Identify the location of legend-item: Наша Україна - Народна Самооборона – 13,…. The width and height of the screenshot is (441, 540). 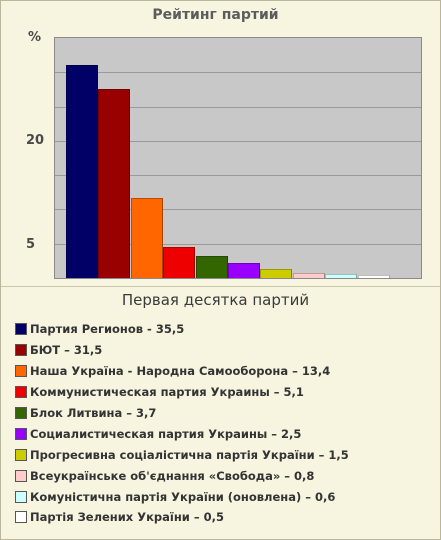
(225, 371).